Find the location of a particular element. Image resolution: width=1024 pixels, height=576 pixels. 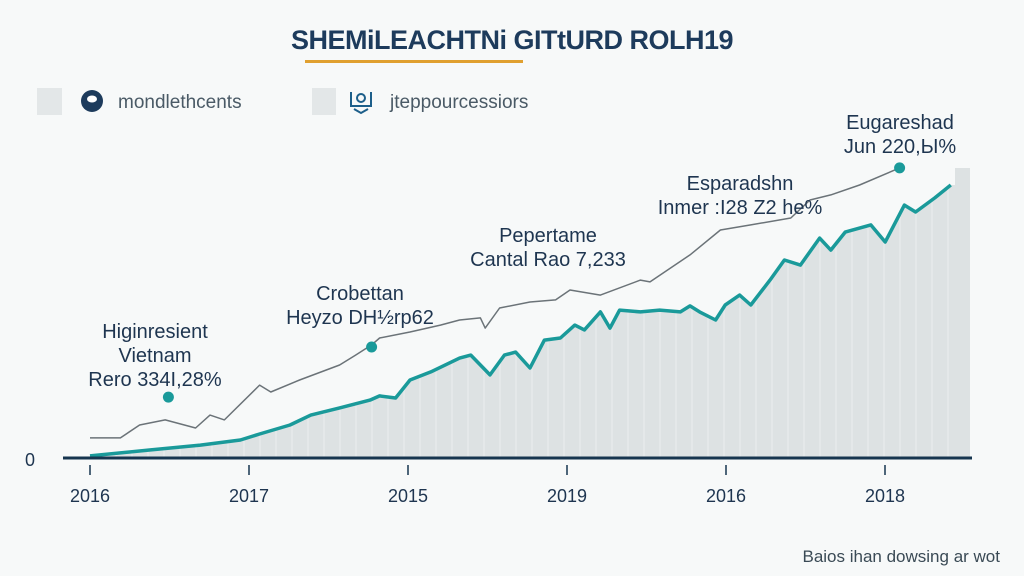

x-axis: 2016 2017 2015 2019 2016 2018 is located at coordinates (487, 485).